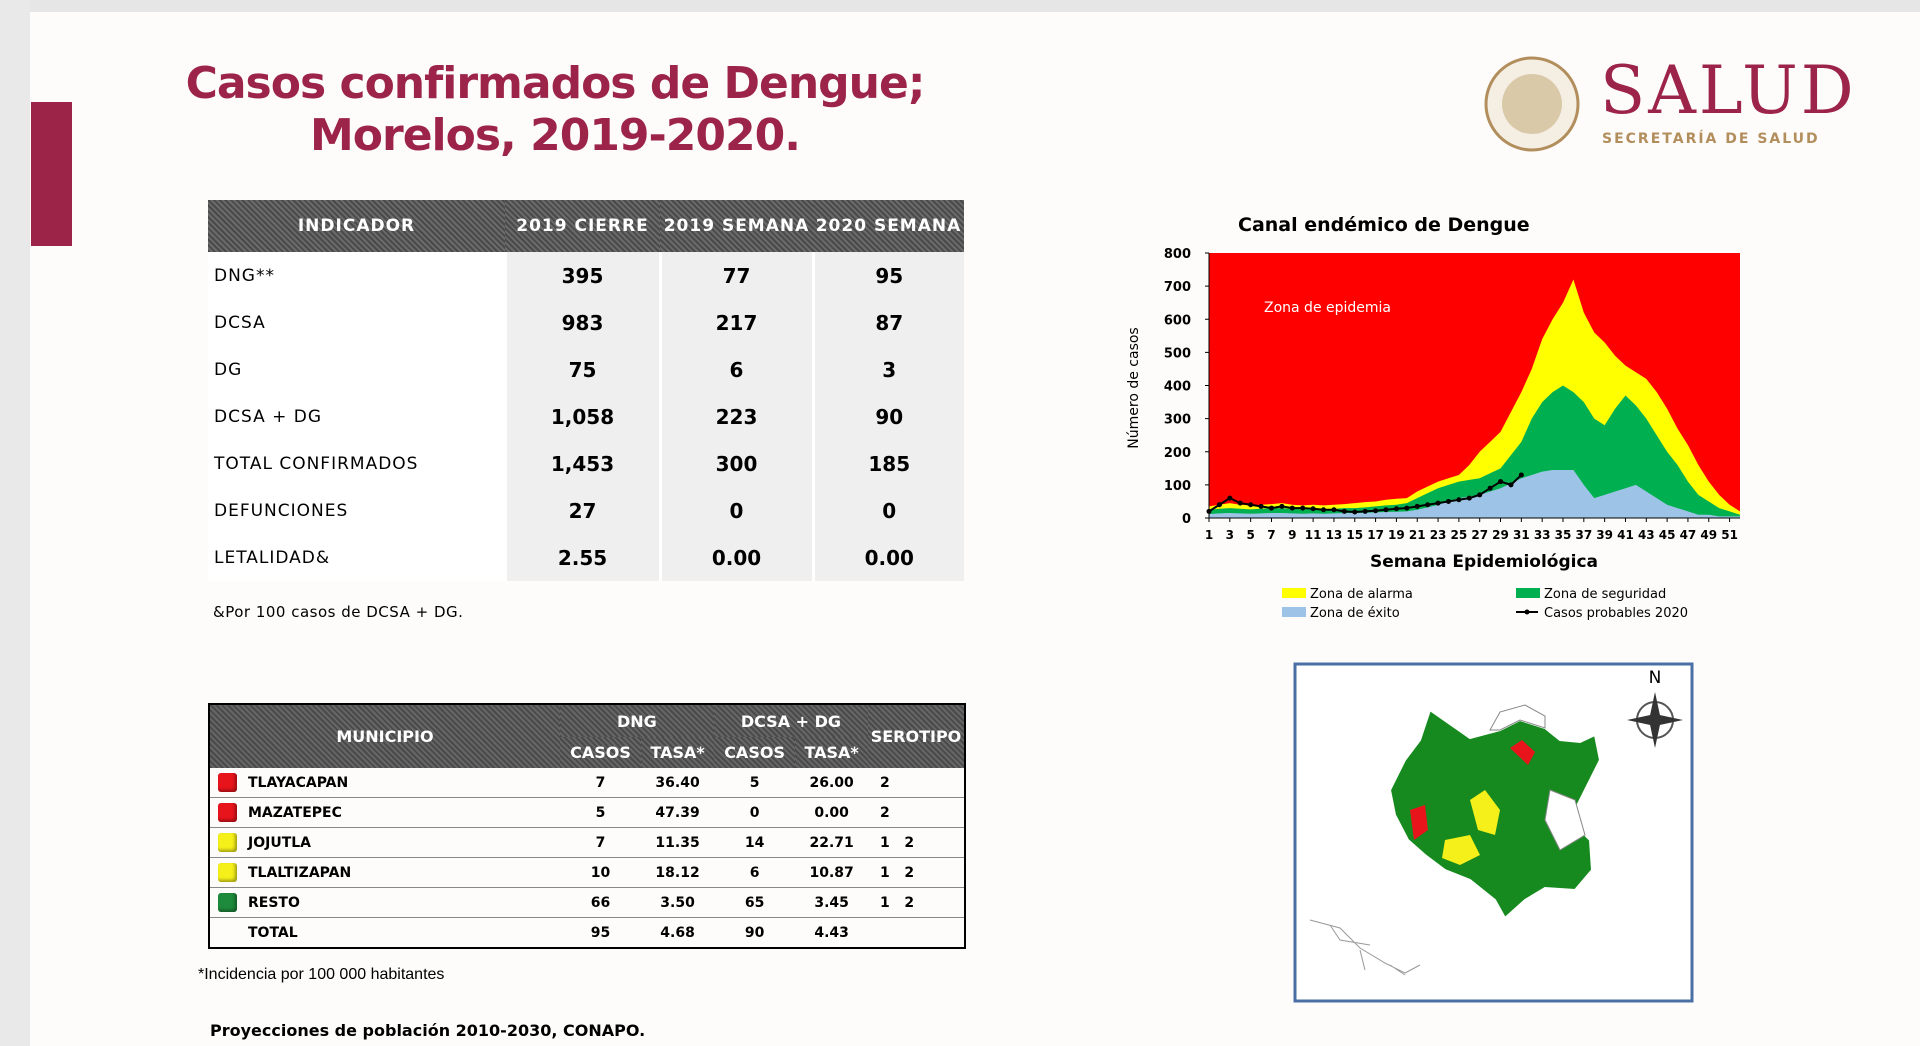  What do you see at coordinates (677, 752) in the screenshot?
I see `header-cell: TASA*` at bounding box center [677, 752].